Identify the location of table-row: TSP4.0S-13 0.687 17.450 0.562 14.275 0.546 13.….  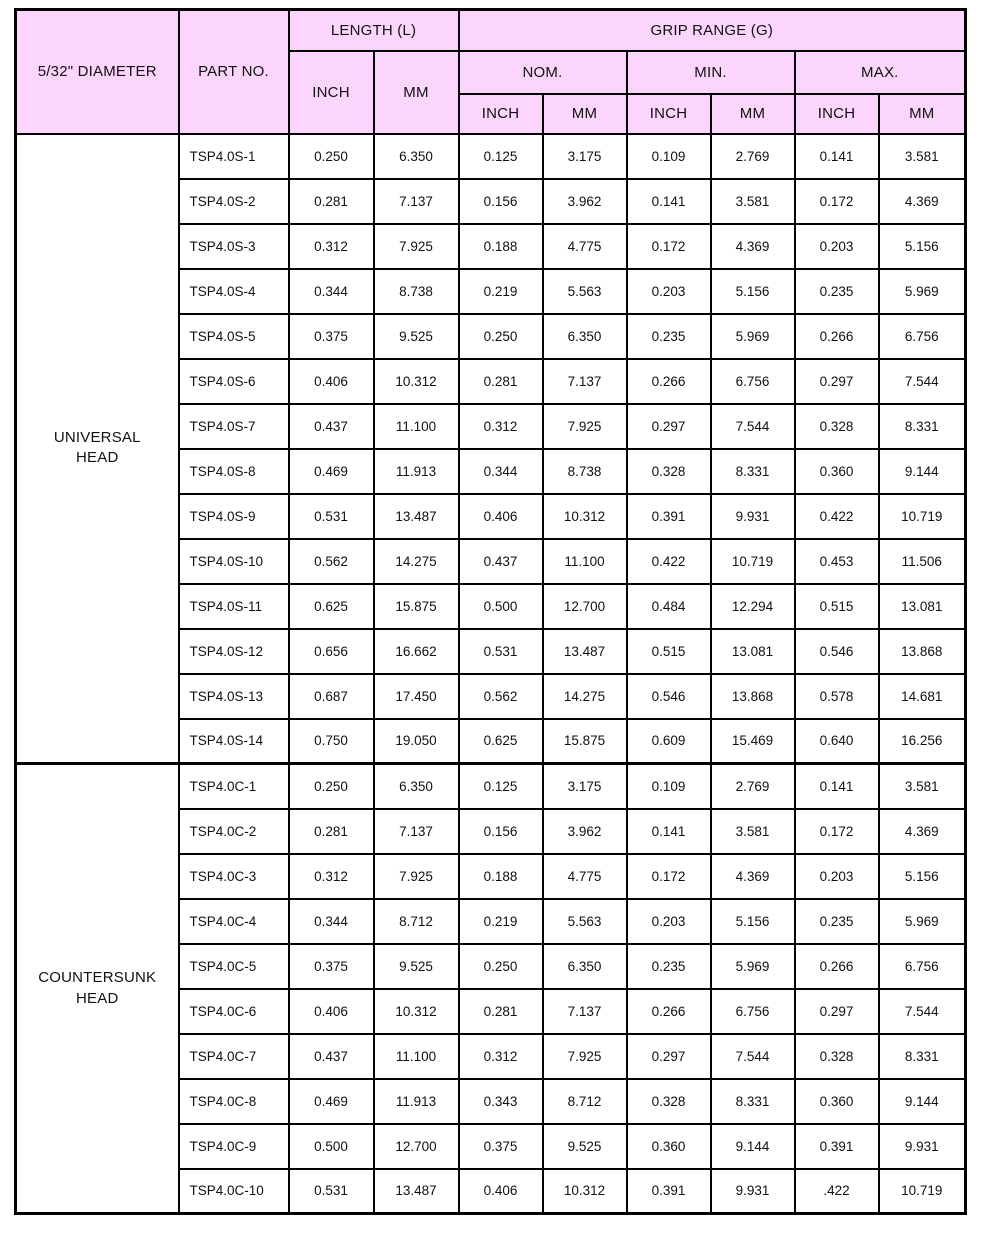
(491, 696).